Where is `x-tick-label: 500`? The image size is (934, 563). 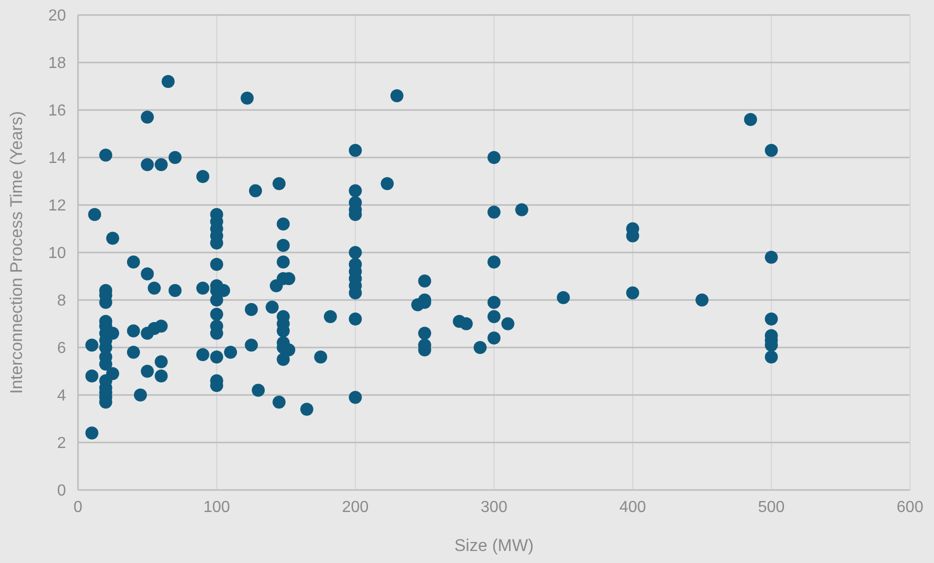 x-tick-label: 500 is located at coordinates (771, 507).